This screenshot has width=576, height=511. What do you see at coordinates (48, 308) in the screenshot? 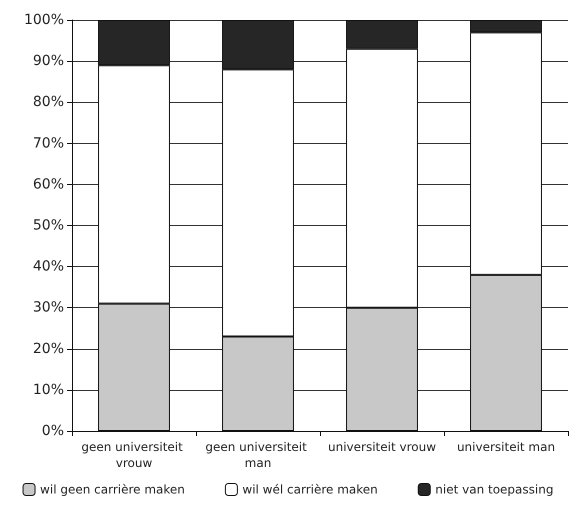
I see `y-tick-label: 30%` at bounding box center [48, 308].